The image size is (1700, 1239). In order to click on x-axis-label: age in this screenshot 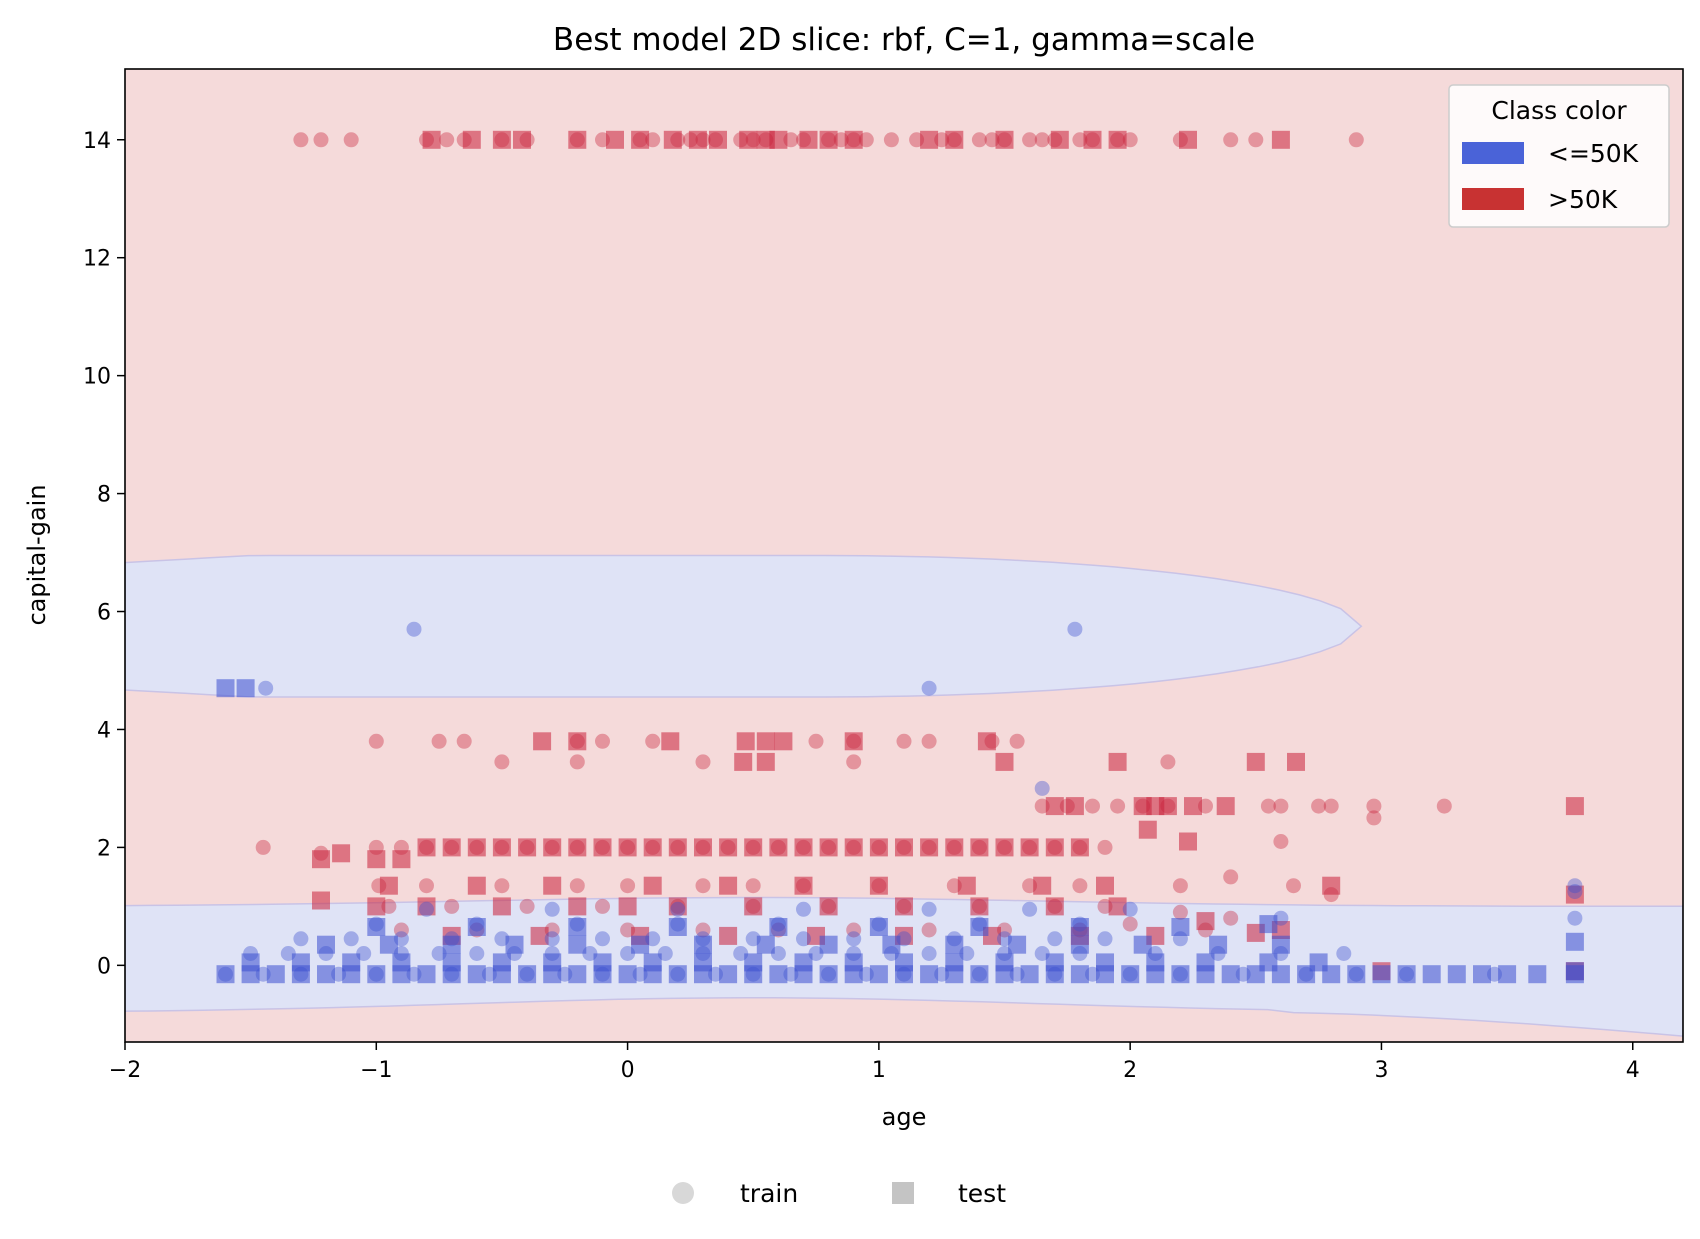, I will do `click(904, 1117)`.